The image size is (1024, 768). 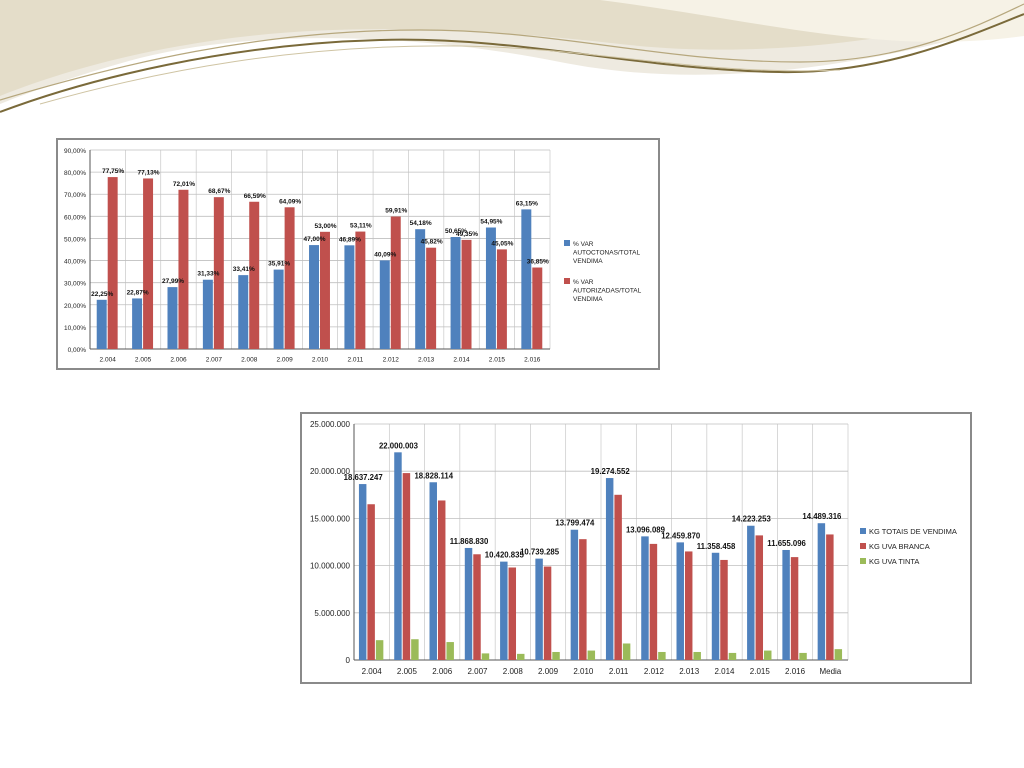 I want to click on y-tick-label: 25.000.000, so click(x=330, y=424).